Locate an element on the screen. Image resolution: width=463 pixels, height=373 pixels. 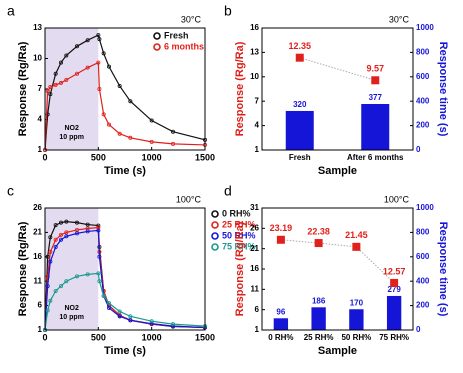
bar-value-label: 320 is located at coordinates (300, 104).